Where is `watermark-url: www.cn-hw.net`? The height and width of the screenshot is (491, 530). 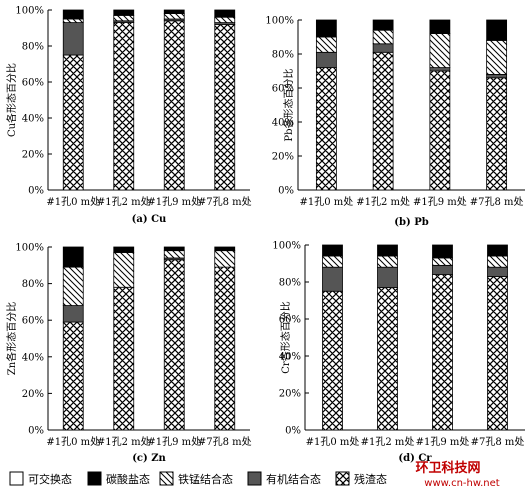
watermark-url: www.cn-hw.net is located at coordinates (462, 483).